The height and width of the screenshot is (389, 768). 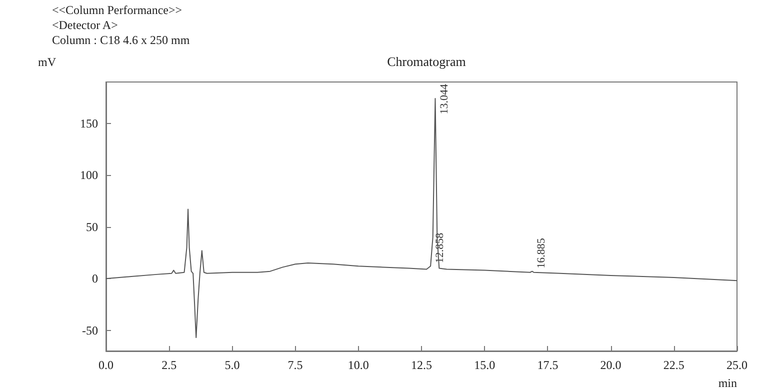 What do you see at coordinates (547, 365) in the screenshot?
I see `x-tick-label: 17.5` at bounding box center [547, 365].